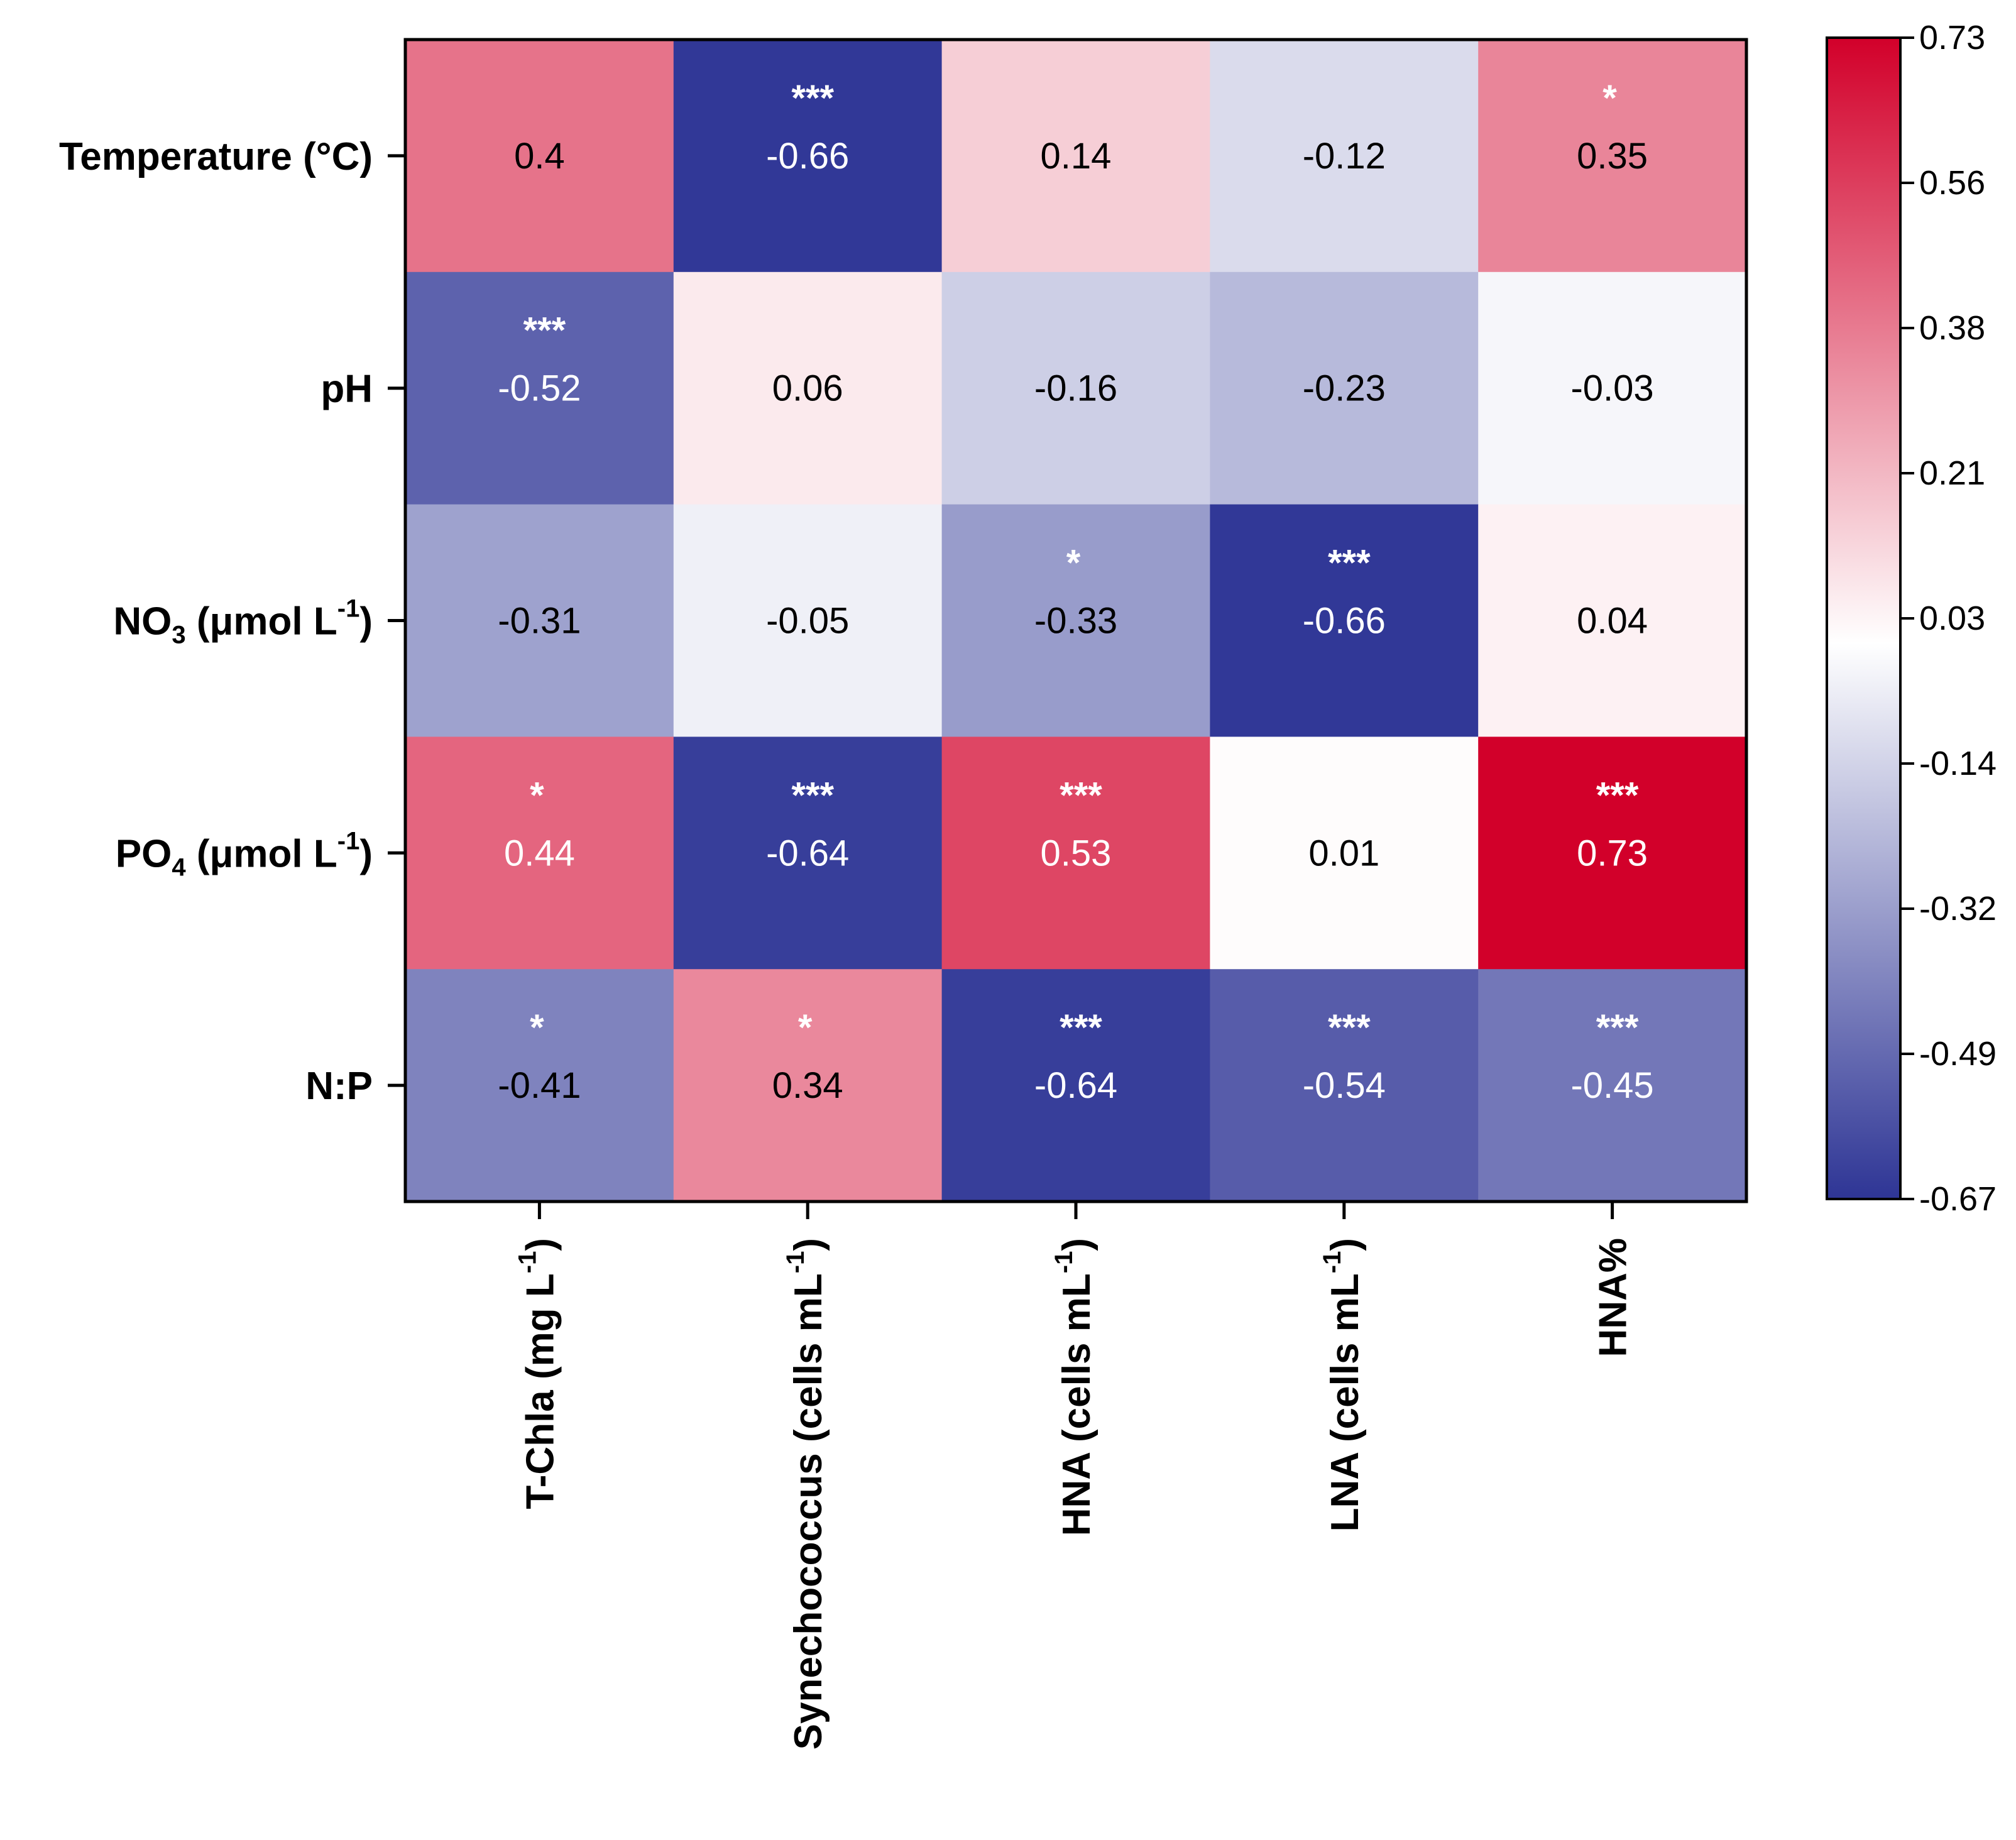  I want to click on cell-value-label: 0.34, so click(807, 1085).